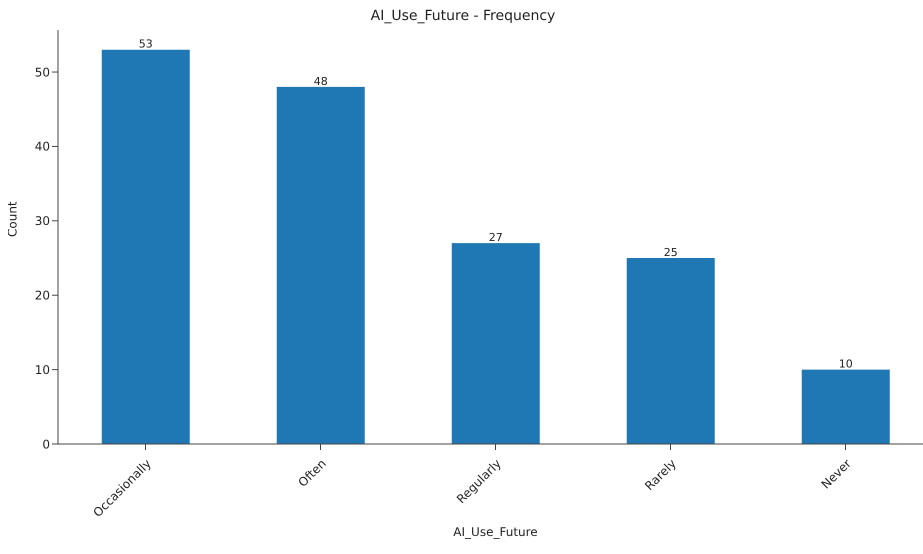  I want to click on data-label: 10, so click(845, 364).